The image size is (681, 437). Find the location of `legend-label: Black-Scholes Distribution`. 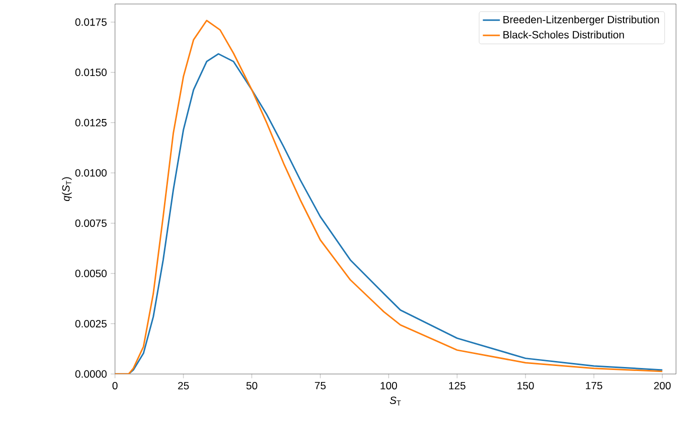

legend-label: Black-Scholes Distribution is located at coordinates (563, 34).